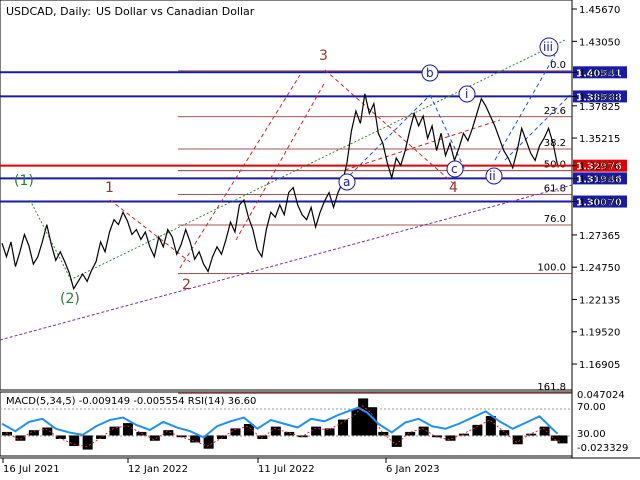 This screenshot has height=480, width=640. I want to click on indicator-tick-0: 0.047024, so click(601, 395).